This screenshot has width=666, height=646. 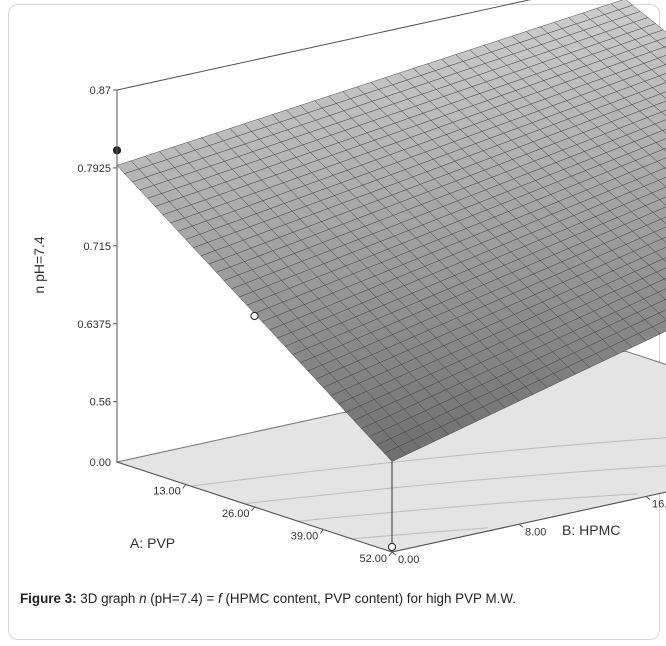 What do you see at coordinates (219, 598) in the screenshot?
I see `f-symbol: f` at bounding box center [219, 598].